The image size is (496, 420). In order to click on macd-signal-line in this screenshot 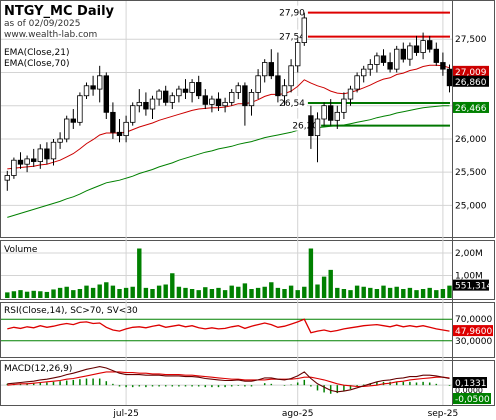, I will do `click(228, 379)`.